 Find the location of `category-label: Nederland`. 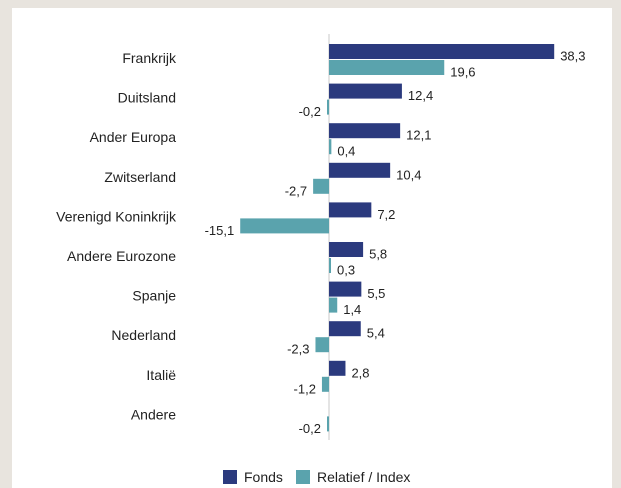

category-label: Nederland is located at coordinates (143, 335).